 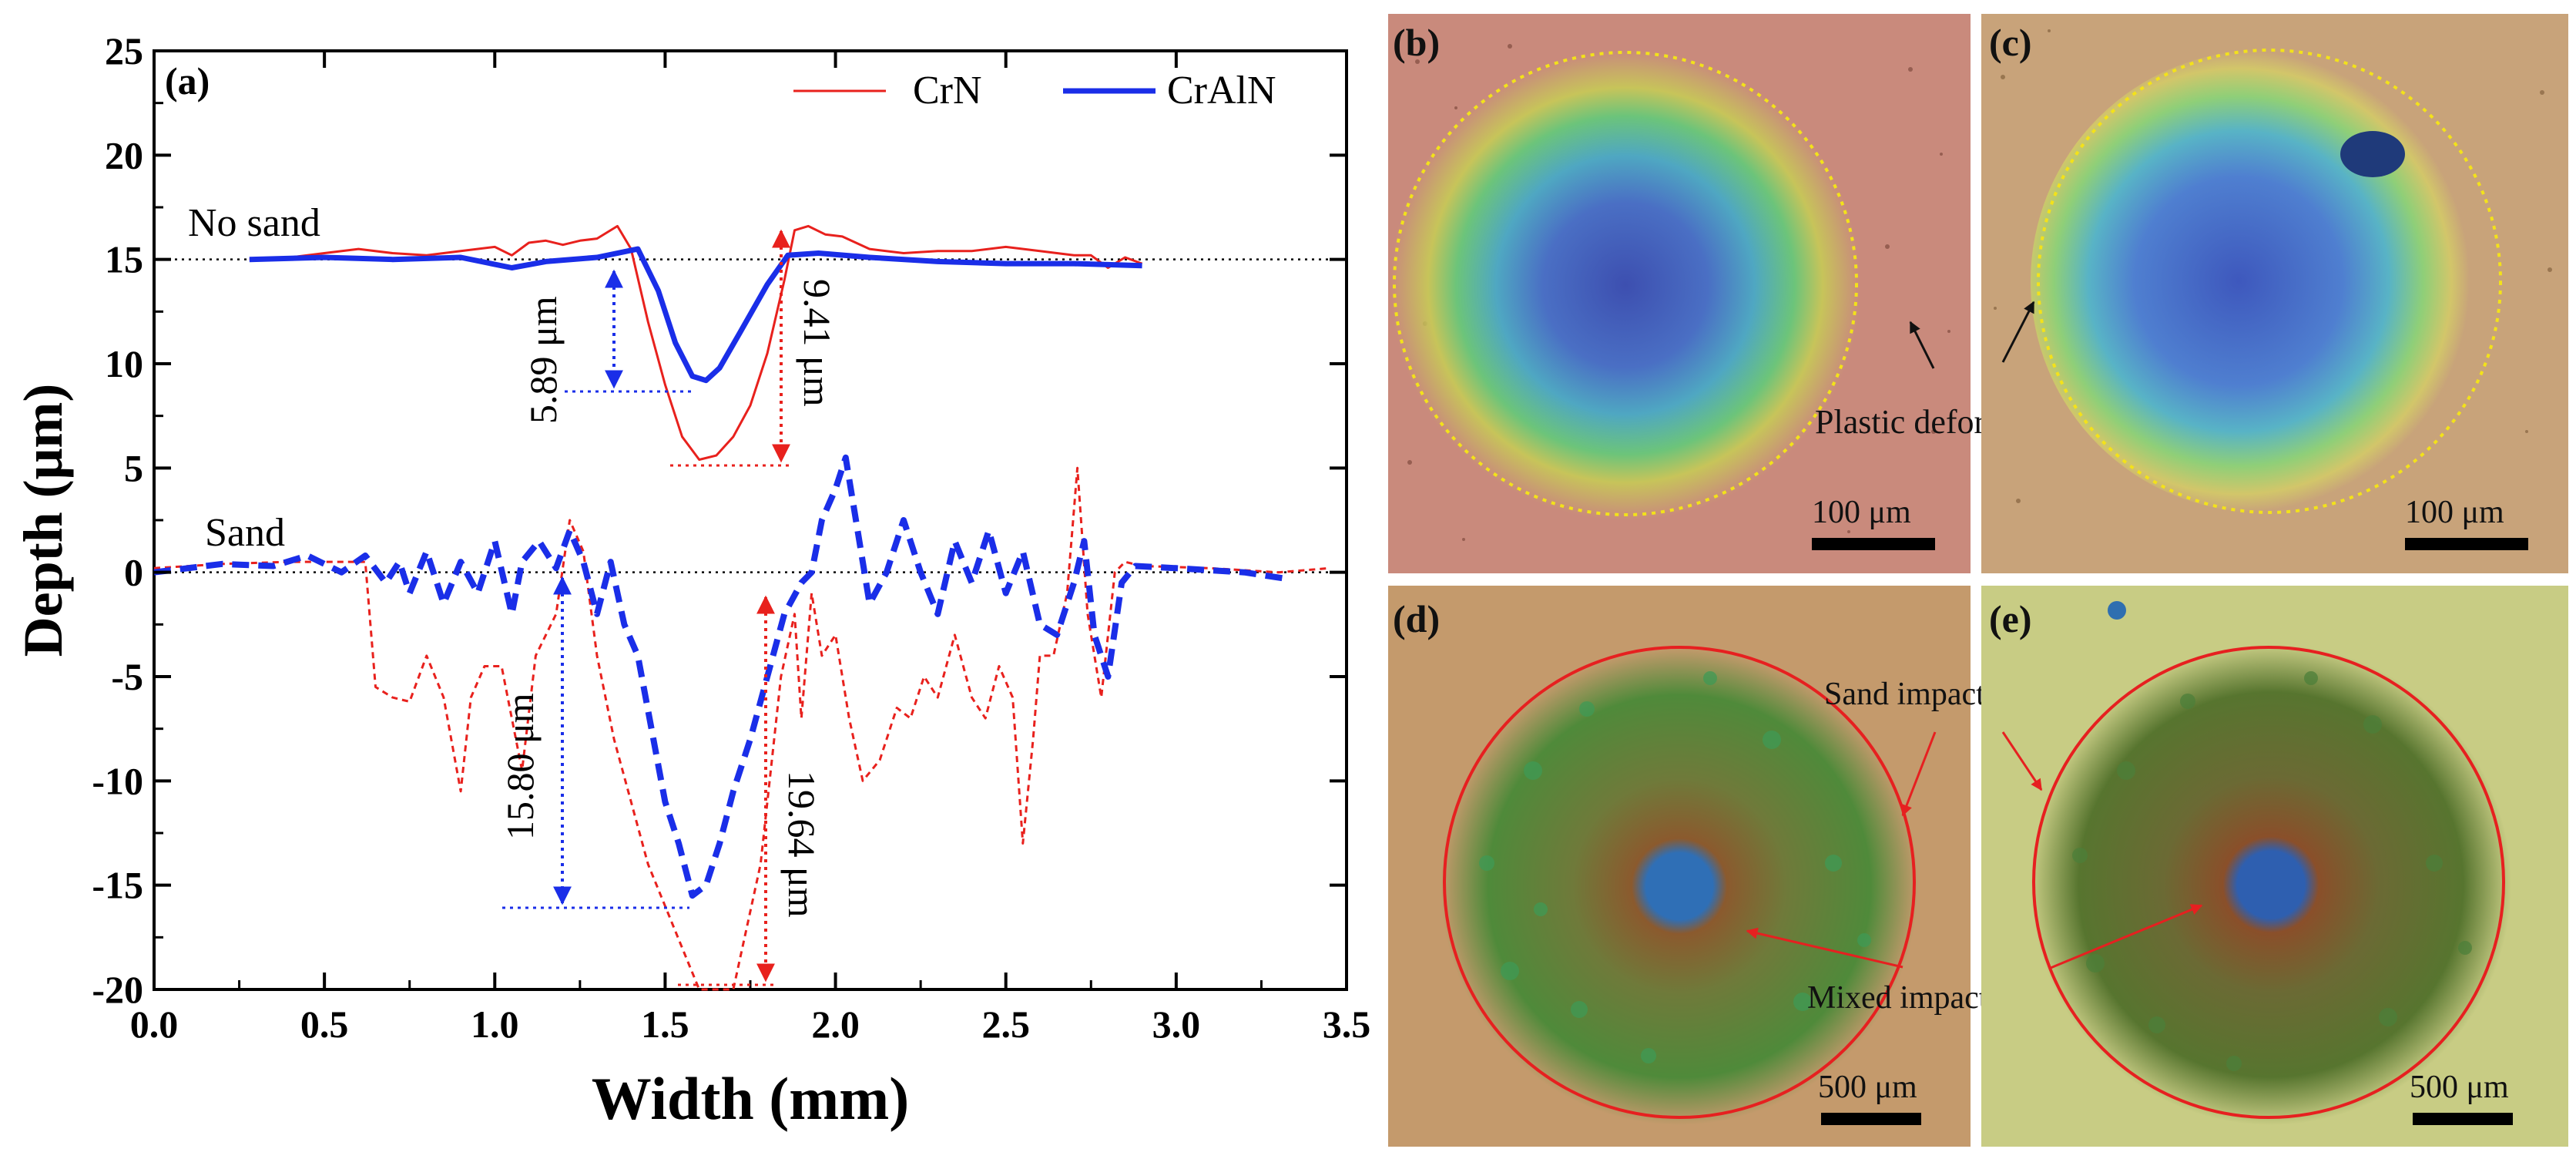 I want to click on anno-15-80-label: 15.80 μm, so click(x=520, y=766).